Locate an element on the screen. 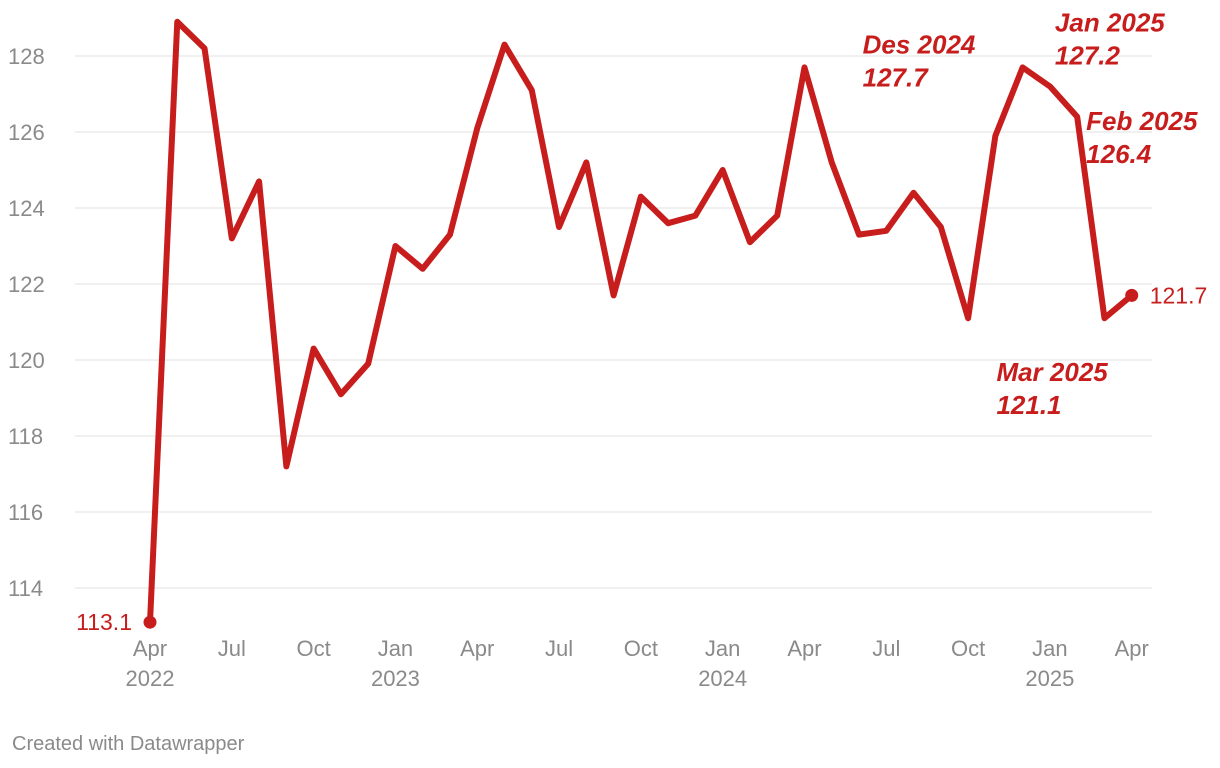  x-tick-label-2022-04: Apr is located at coordinates (150, 648).